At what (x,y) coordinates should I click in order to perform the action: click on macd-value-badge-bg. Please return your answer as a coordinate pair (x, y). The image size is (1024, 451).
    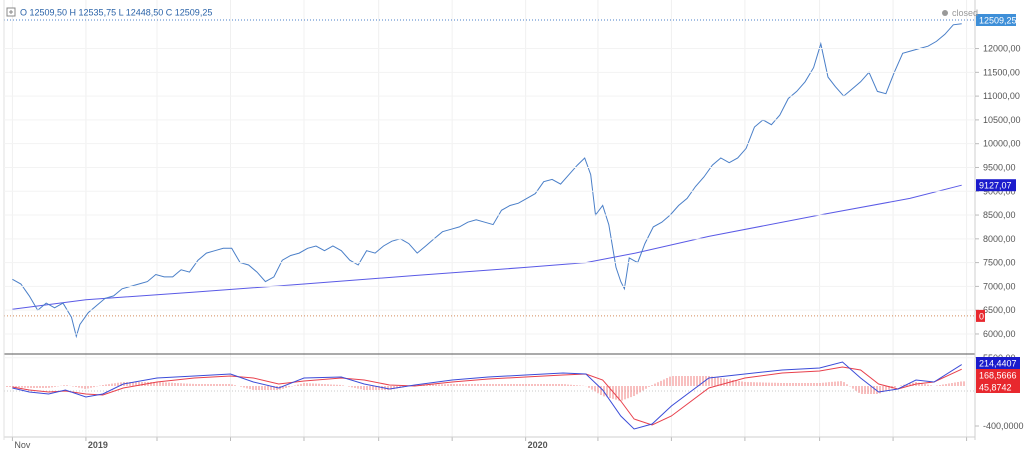
    Looking at the image, I should click on (998, 363).